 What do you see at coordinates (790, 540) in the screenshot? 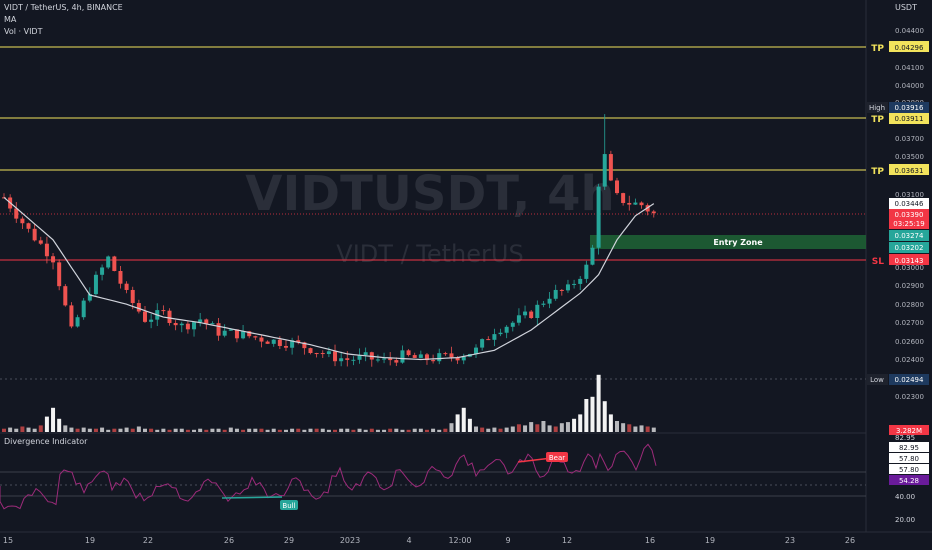
I see `time-tick-label: 23` at bounding box center [790, 540].